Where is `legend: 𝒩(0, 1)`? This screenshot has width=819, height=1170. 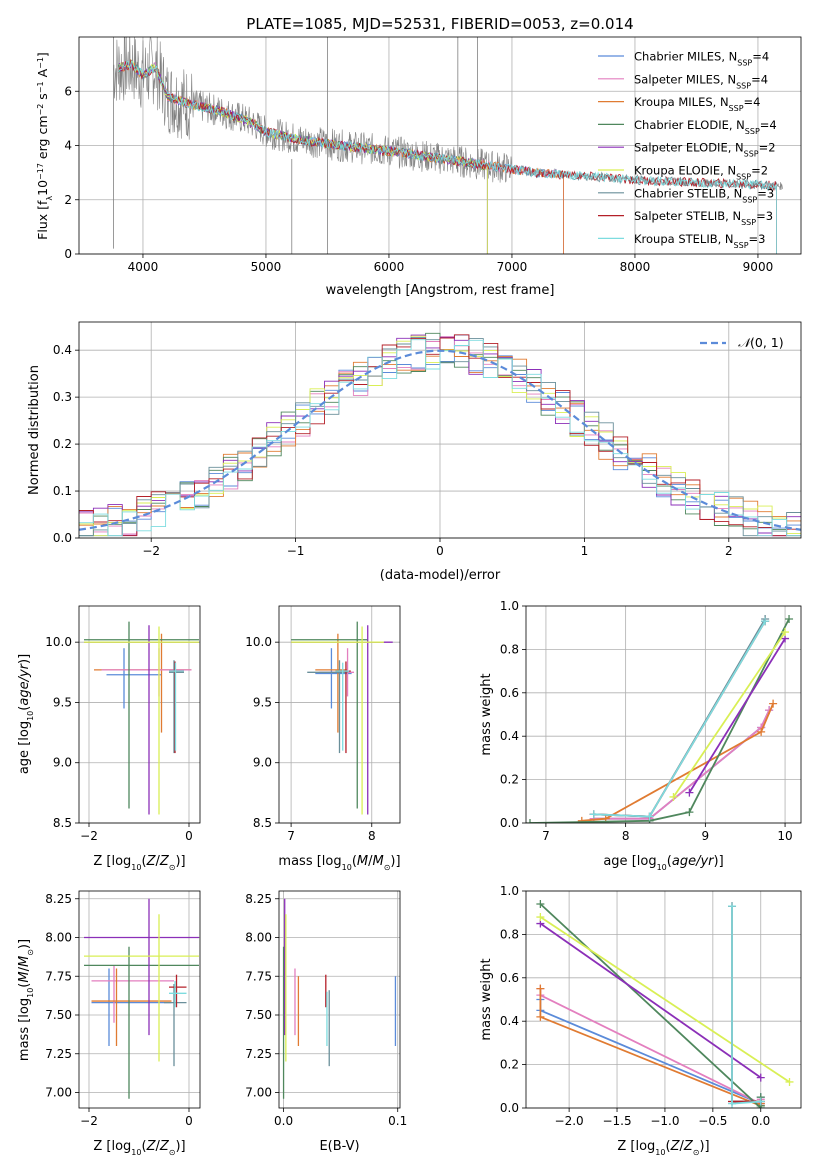 legend: 𝒩(0, 1) is located at coordinates (742, 342).